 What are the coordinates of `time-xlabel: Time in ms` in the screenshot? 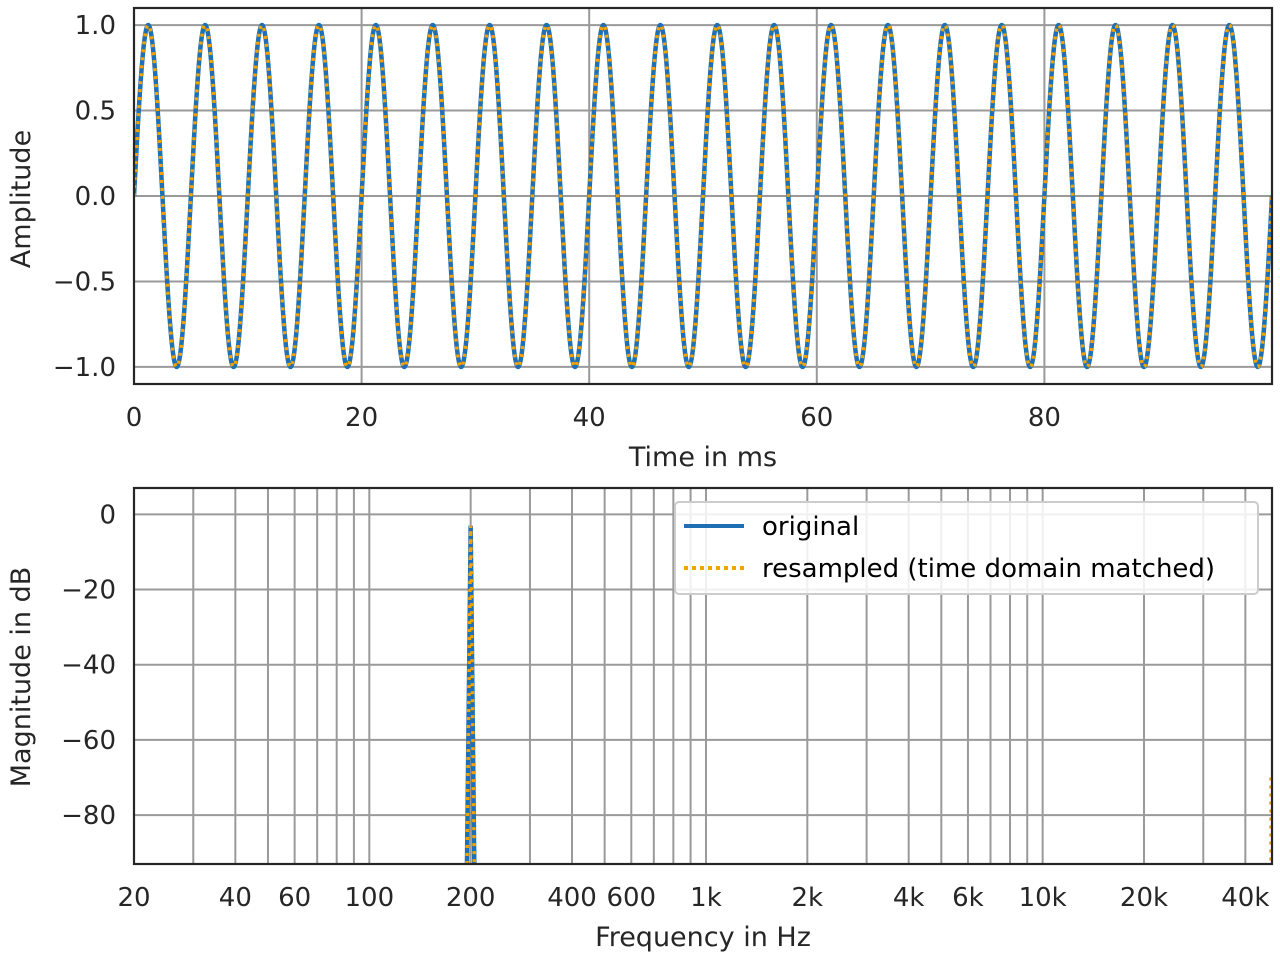 It's located at (702, 457).